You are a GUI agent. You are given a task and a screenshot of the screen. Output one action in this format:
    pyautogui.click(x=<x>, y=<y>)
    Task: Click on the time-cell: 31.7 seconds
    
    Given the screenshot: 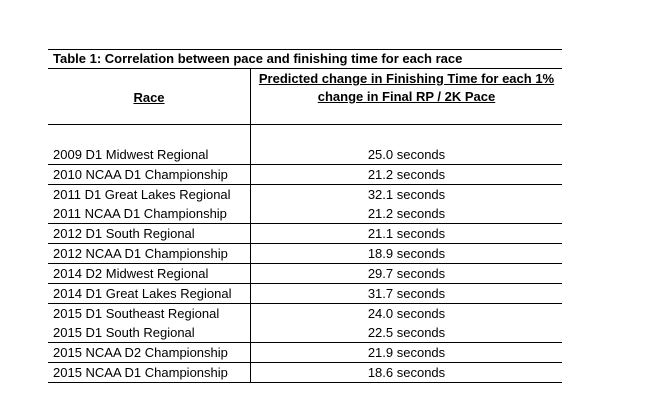 What is the action you would take?
    pyautogui.click(x=406, y=293)
    